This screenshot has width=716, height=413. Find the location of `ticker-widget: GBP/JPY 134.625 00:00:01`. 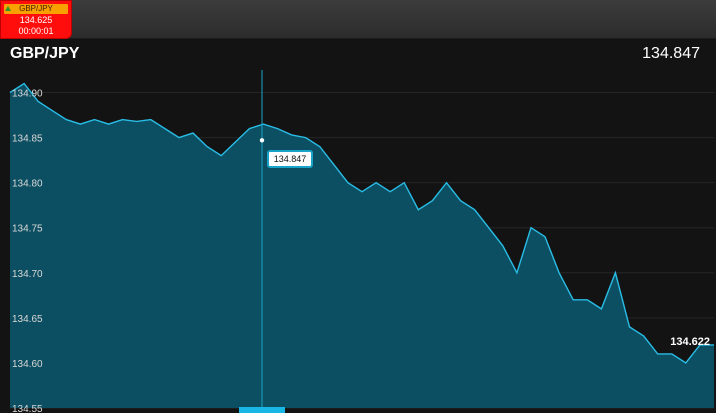

ticker-widget: GBP/JPY 134.625 00:00:01 is located at coordinates (36, 19).